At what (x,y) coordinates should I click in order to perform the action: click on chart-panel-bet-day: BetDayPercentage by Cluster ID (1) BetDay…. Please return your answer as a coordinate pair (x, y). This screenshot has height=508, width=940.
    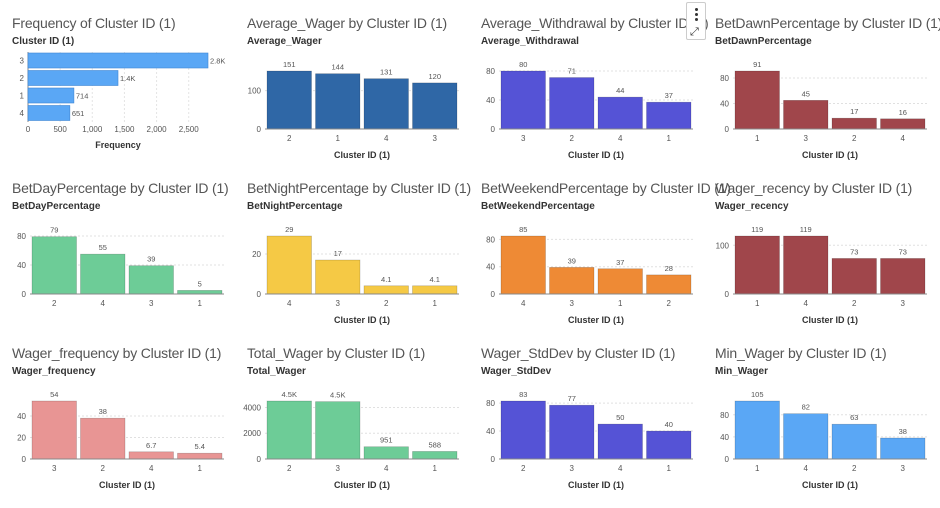
    Looking at the image, I should click on (128, 261).